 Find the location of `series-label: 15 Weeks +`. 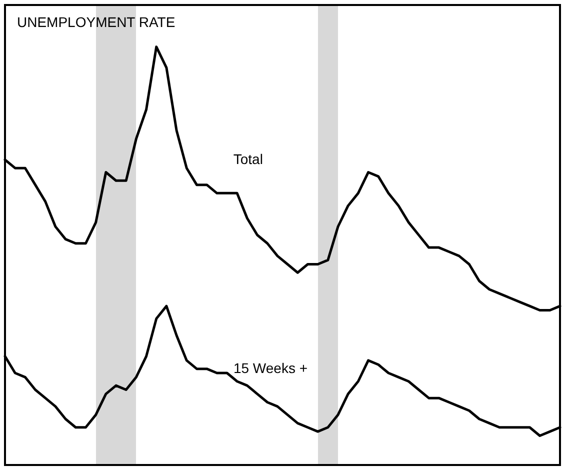

series-label: 15 Weeks + is located at coordinates (270, 368).